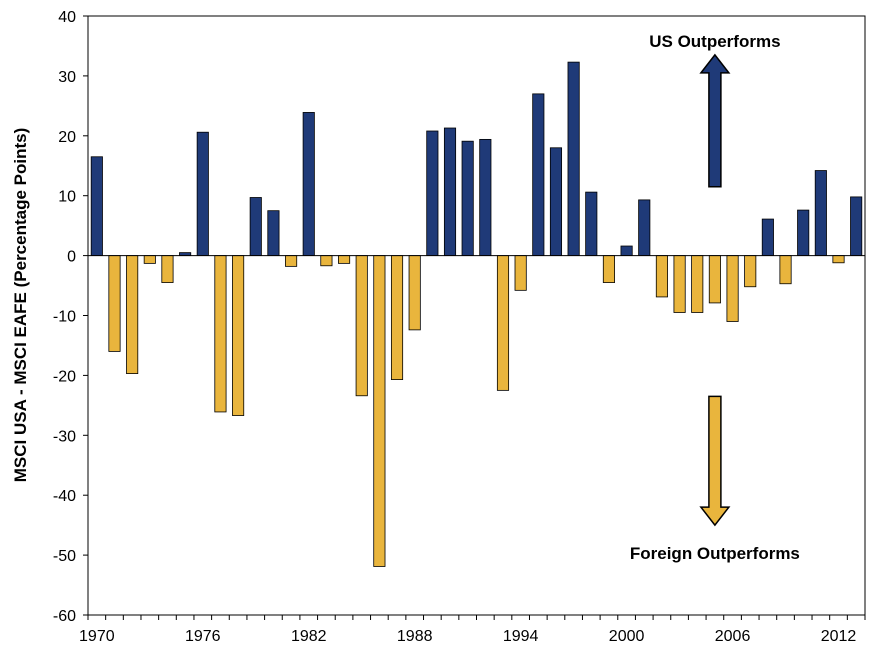 The image size is (870, 654). What do you see at coordinates (856, 226) in the screenshot?
I see `bar-2013` at bounding box center [856, 226].